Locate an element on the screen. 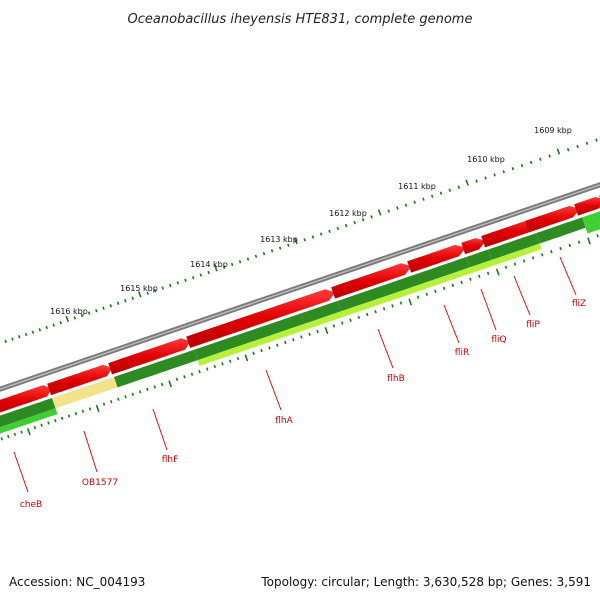 This screenshot has width=600, height=600. gene-label-flhA: flhA is located at coordinates (284, 421).